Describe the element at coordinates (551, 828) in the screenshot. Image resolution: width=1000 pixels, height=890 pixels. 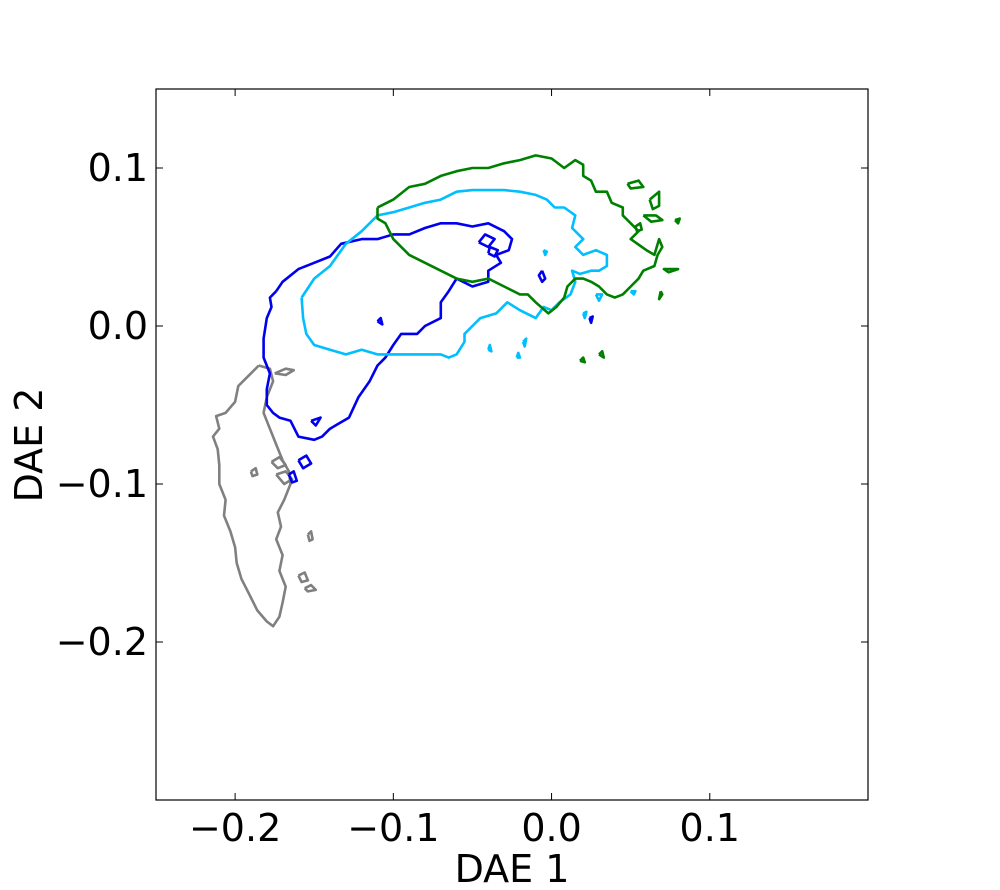
I see `x-tick-label: 0.0` at that location.